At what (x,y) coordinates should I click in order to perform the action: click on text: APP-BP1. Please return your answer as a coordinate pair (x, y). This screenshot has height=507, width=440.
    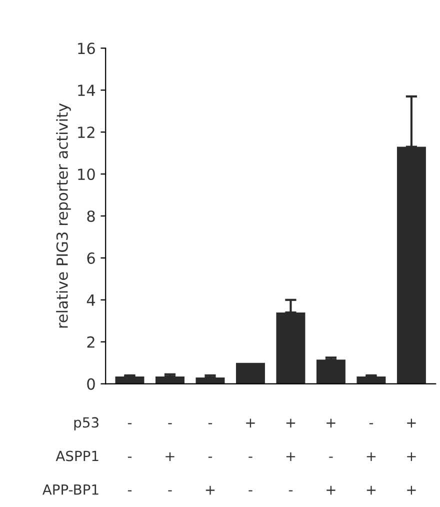
    Looking at the image, I should click on (70, 489).